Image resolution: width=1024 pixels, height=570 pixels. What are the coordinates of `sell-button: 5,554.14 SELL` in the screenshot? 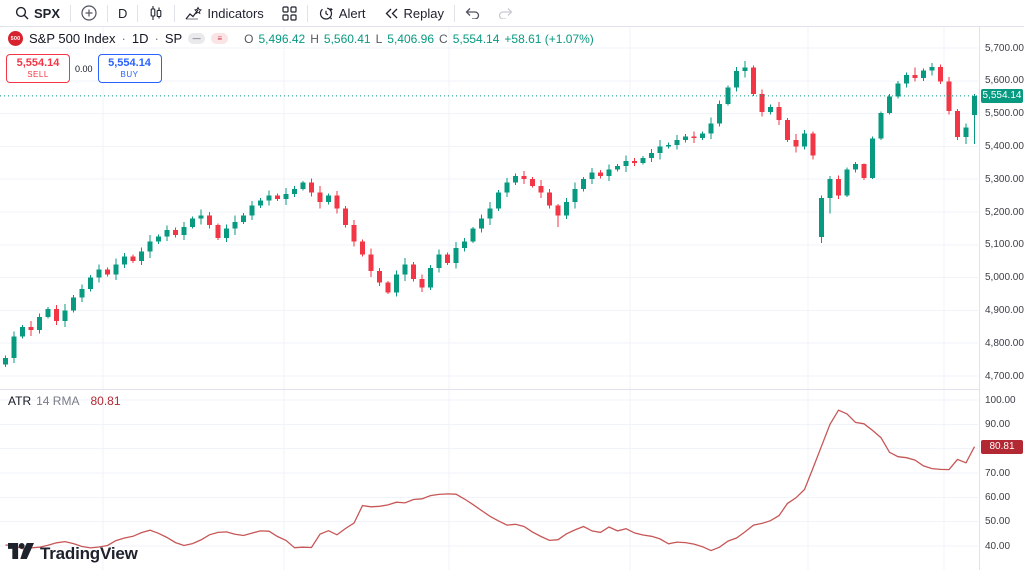 It's located at (38, 68).